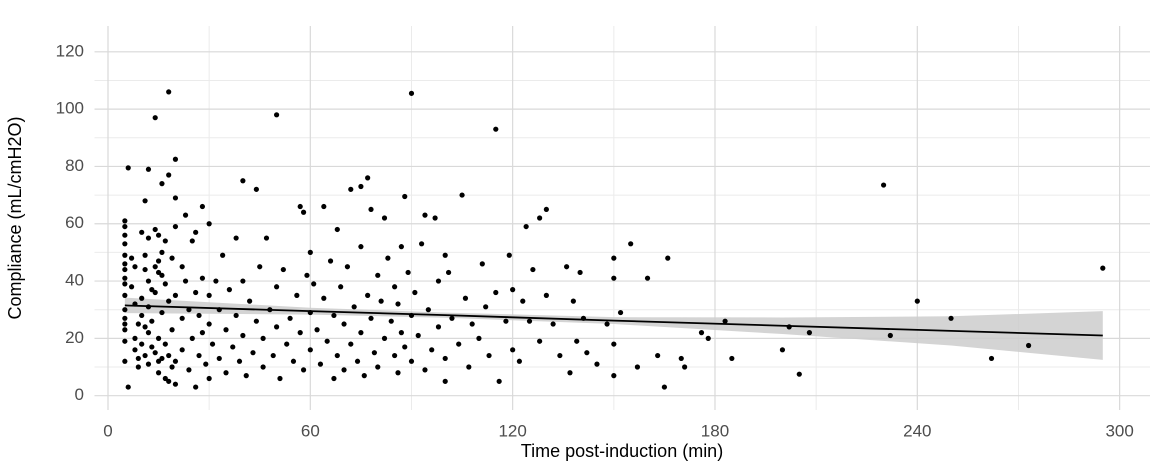 The image size is (1170, 466). I want to click on x-tick-label: 0, so click(107, 430).